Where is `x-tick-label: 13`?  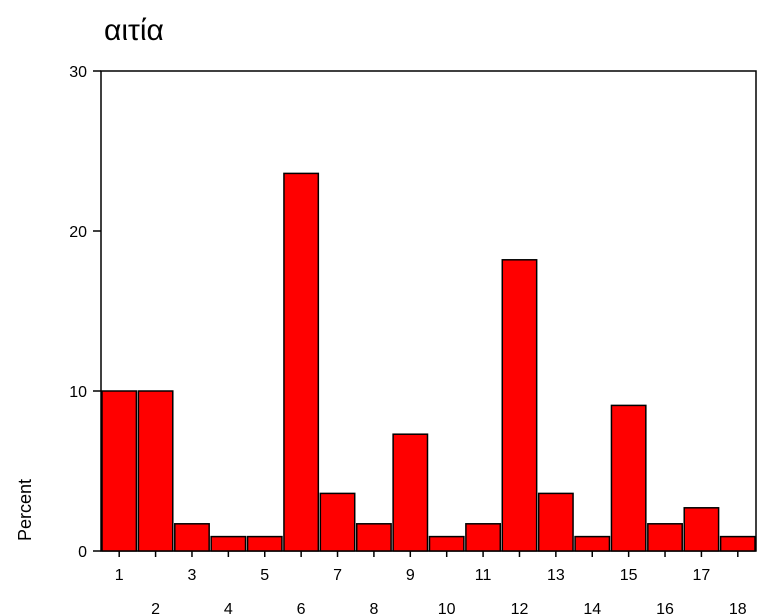
x-tick-label: 13 is located at coordinates (556, 575).